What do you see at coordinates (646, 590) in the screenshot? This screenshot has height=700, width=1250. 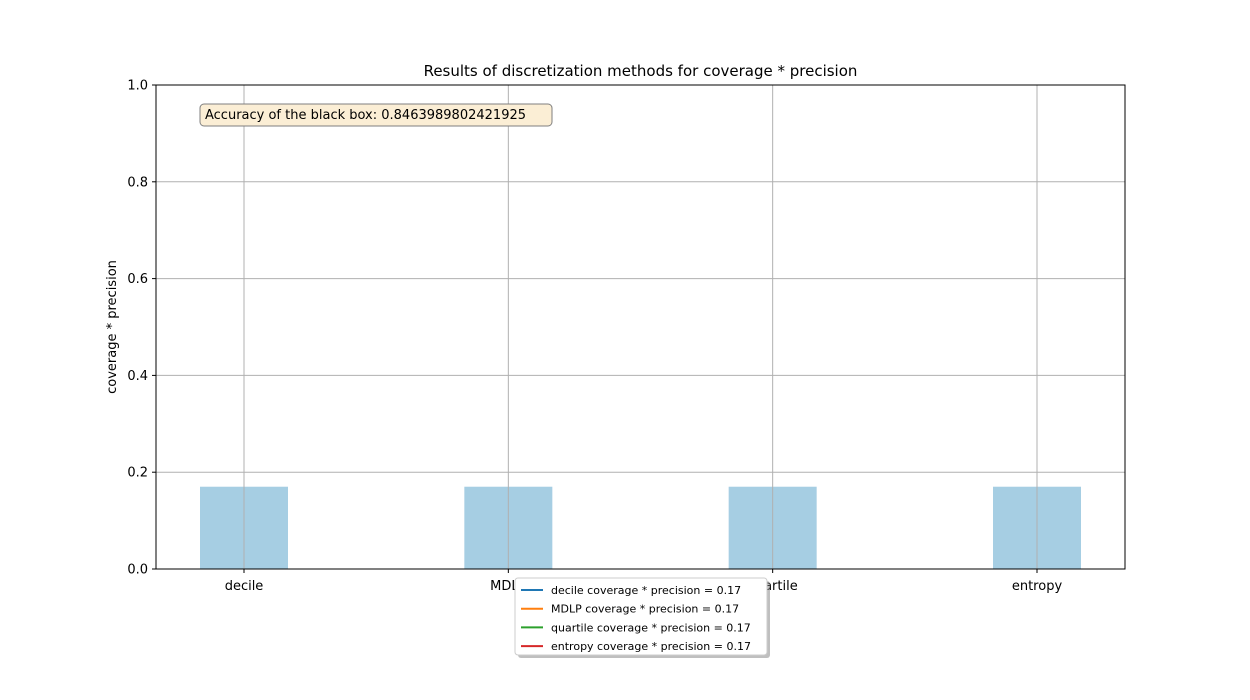 I see `legend-entry: decile coverage * precision = 0.17` at bounding box center [646, 590].